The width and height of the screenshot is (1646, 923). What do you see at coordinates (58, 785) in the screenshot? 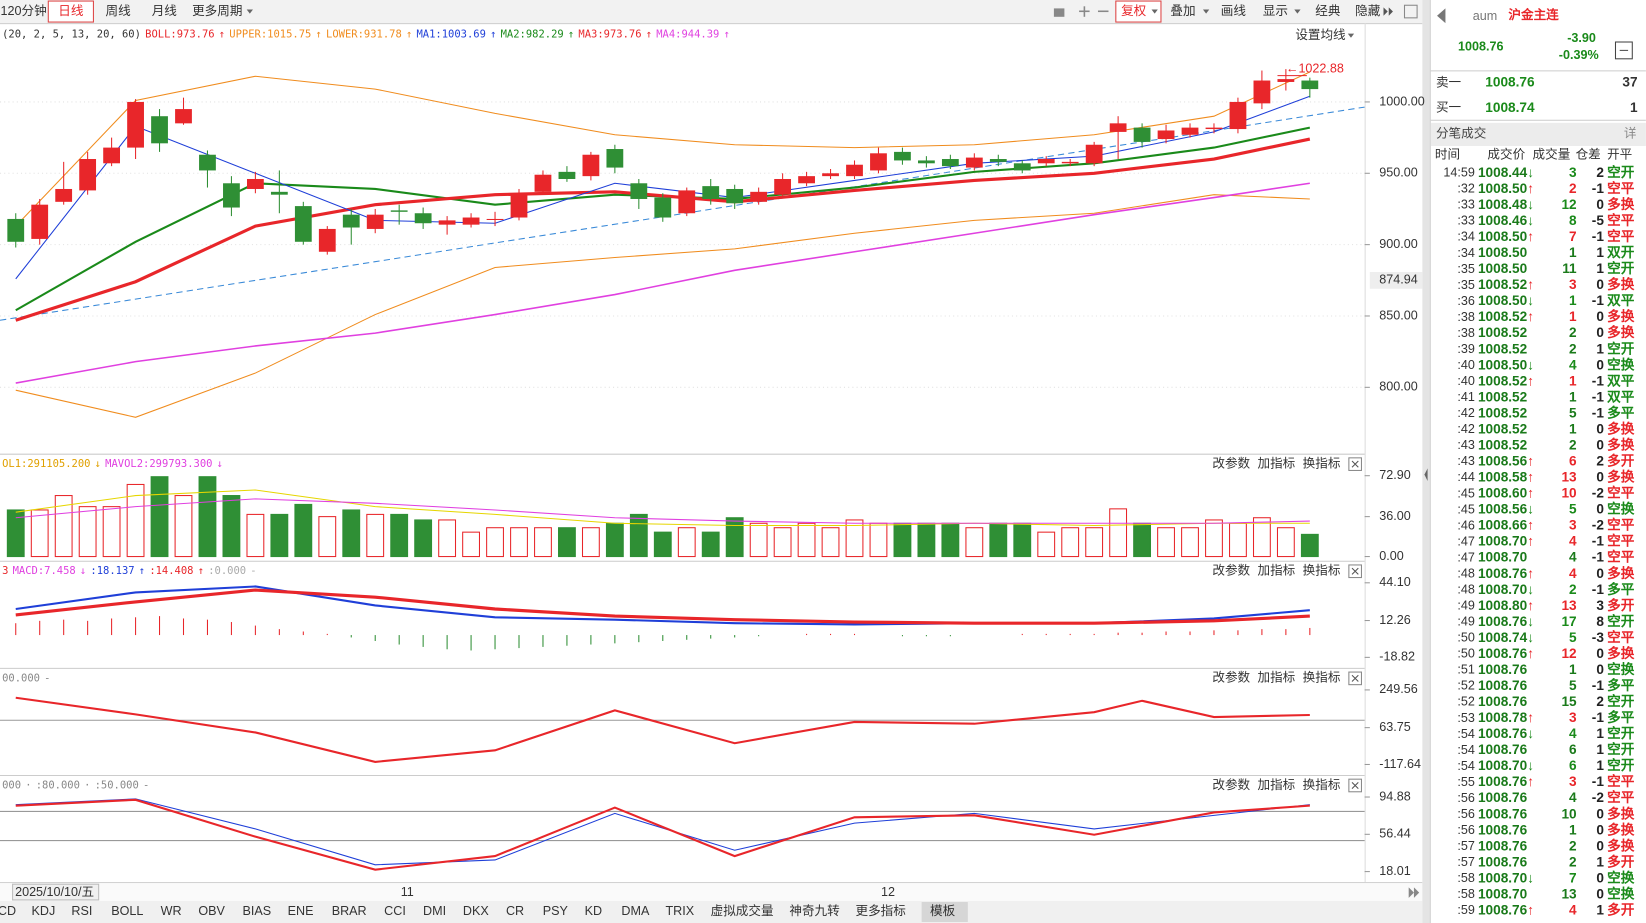
I see `legend-item: :80.000` at bounding box center [58, 785].